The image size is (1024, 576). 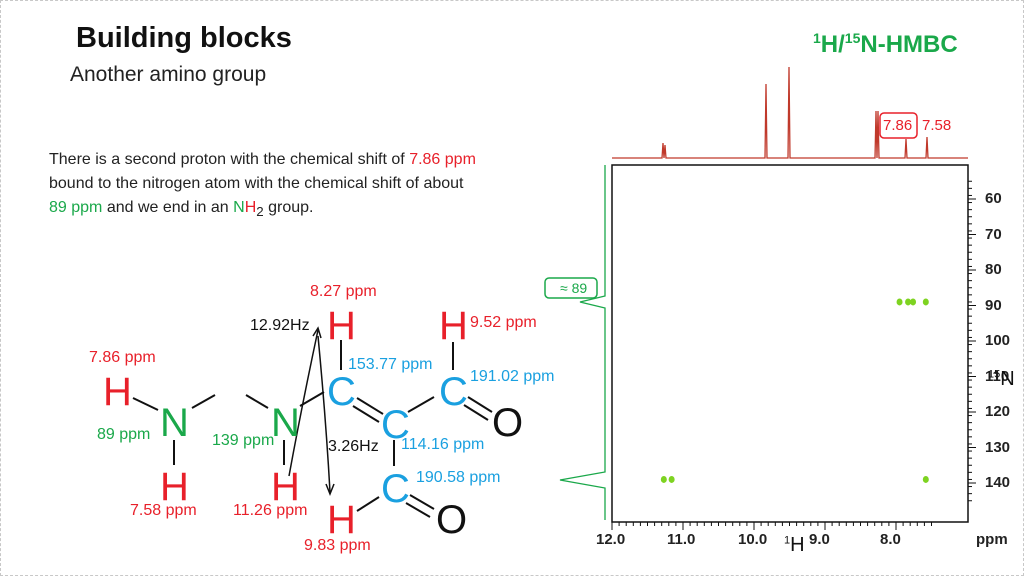 What do you see at coordinates (174, 423) in the screenshot?
I see `atom-n-nh2: N` at bounding box center [174, 423].